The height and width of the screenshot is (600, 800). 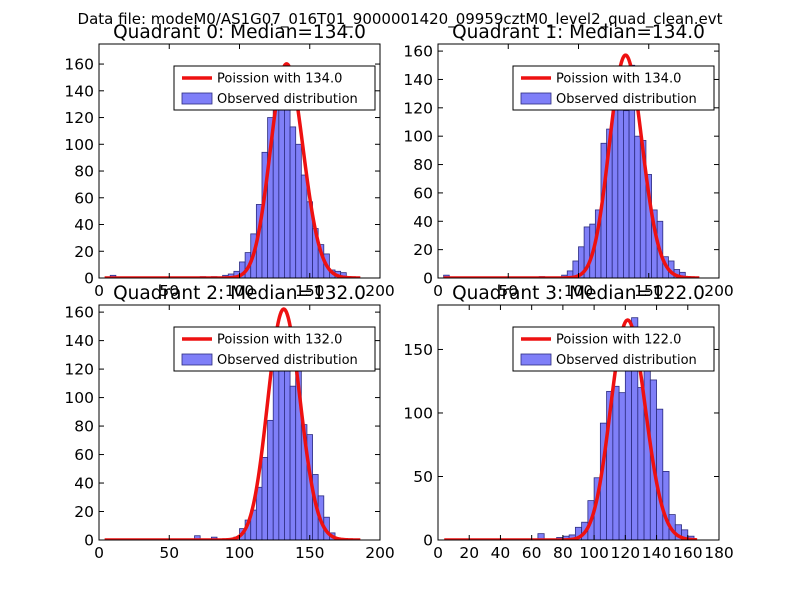 I want to click on x-tick-label: 180, so click(x=719, y=553).